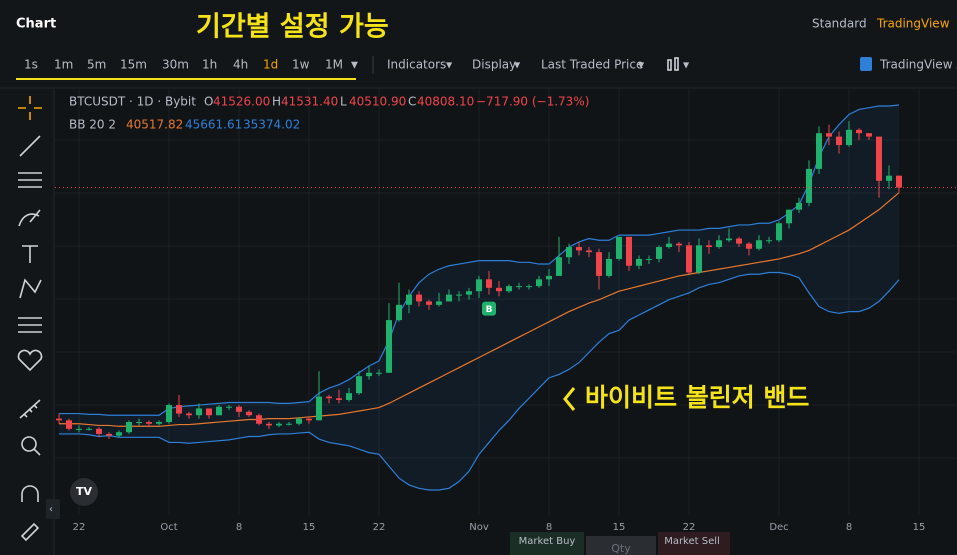 Image resolution: width=957 pixels, height=555 pixels. I want to click on annotation-arrow, so click(569, 399).